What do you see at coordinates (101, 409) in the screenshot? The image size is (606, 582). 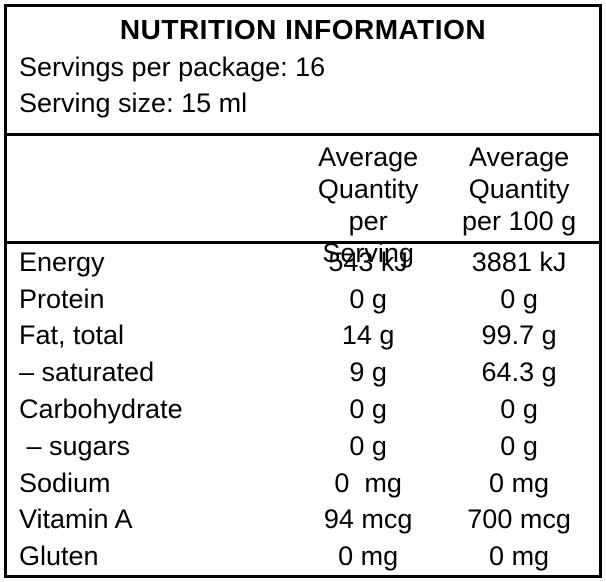 I see `nutrient-label: Carbohydrate` at bounding box center [101, 409].